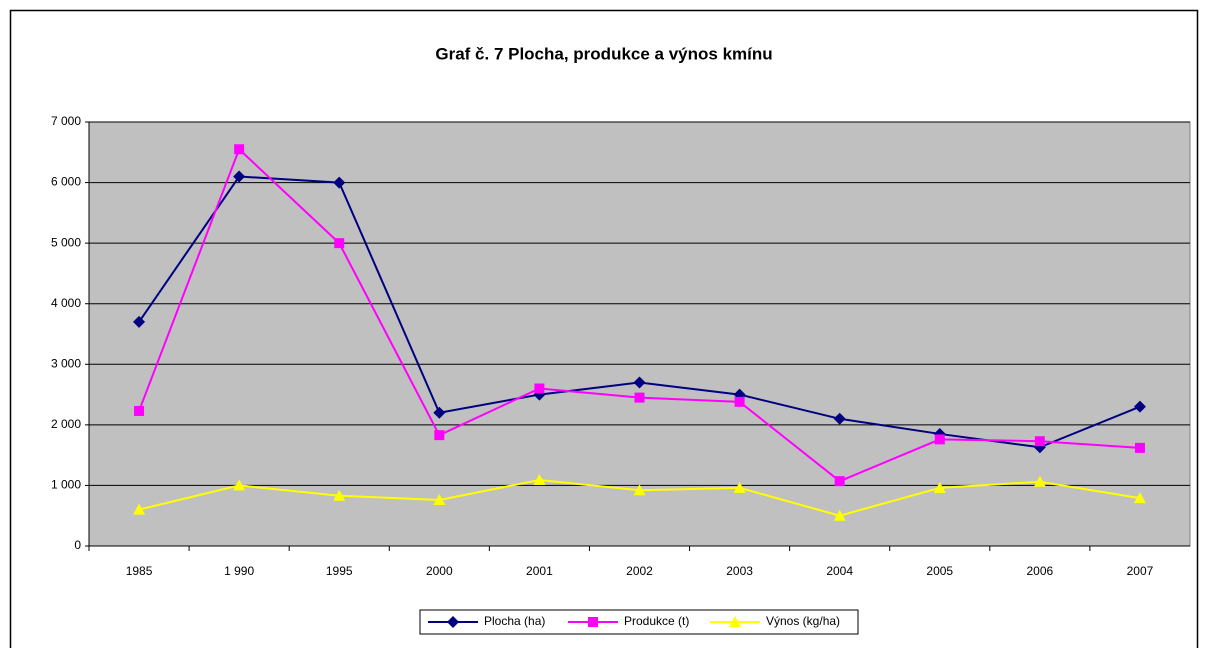  What do you see at coordinates (66, 182) in the screenshot?
I see `y-tick-label: 6 000` at bounding box center [66, 182].